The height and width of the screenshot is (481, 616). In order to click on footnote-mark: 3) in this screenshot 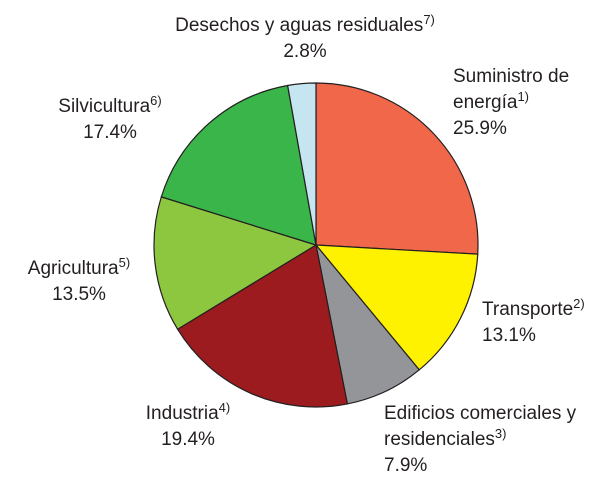, I will do `click(500, 433)`.